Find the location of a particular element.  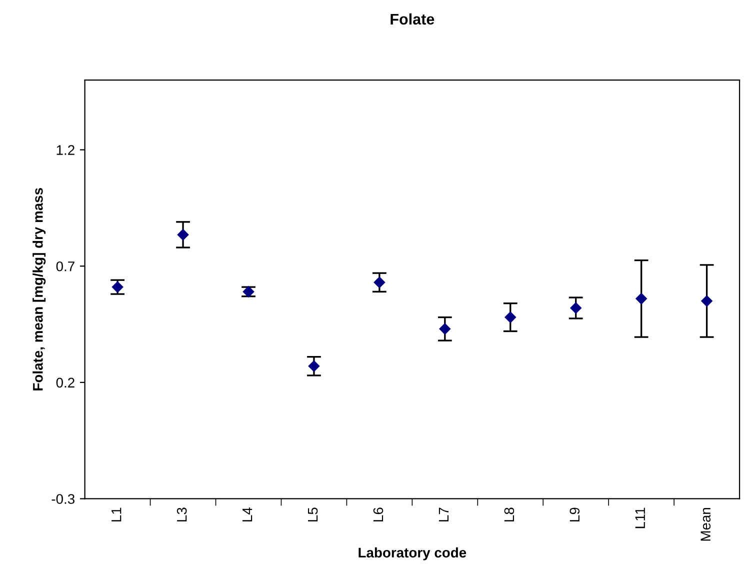

x-tick-label: L6 is located at coordinates (378, 515).